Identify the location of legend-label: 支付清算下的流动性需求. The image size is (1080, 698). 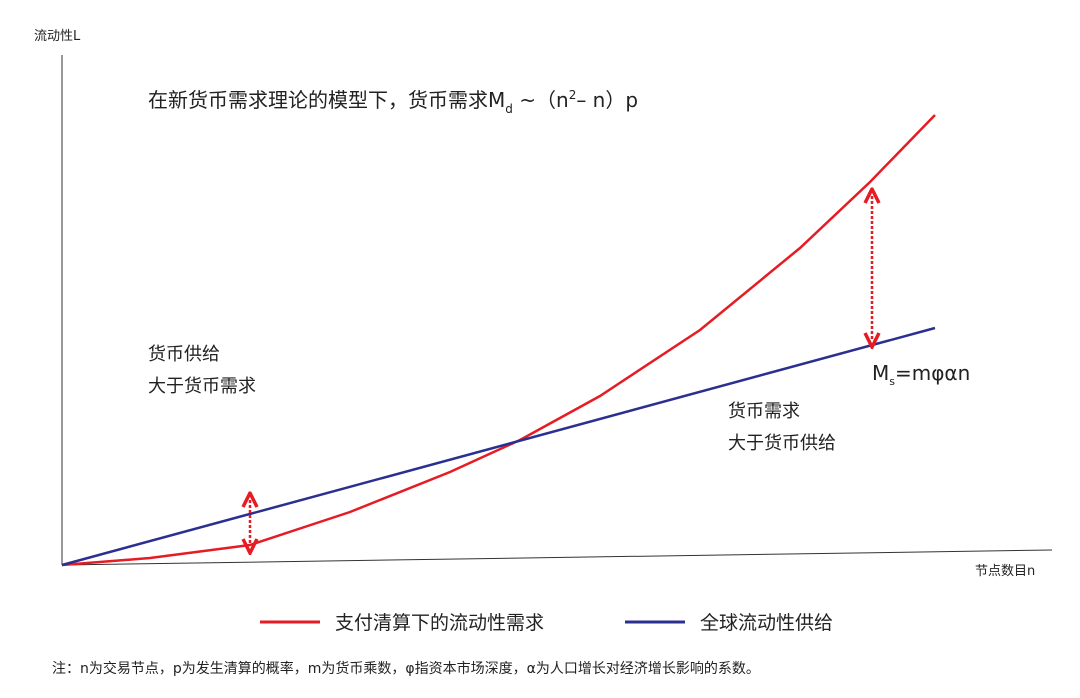
(439, 623).